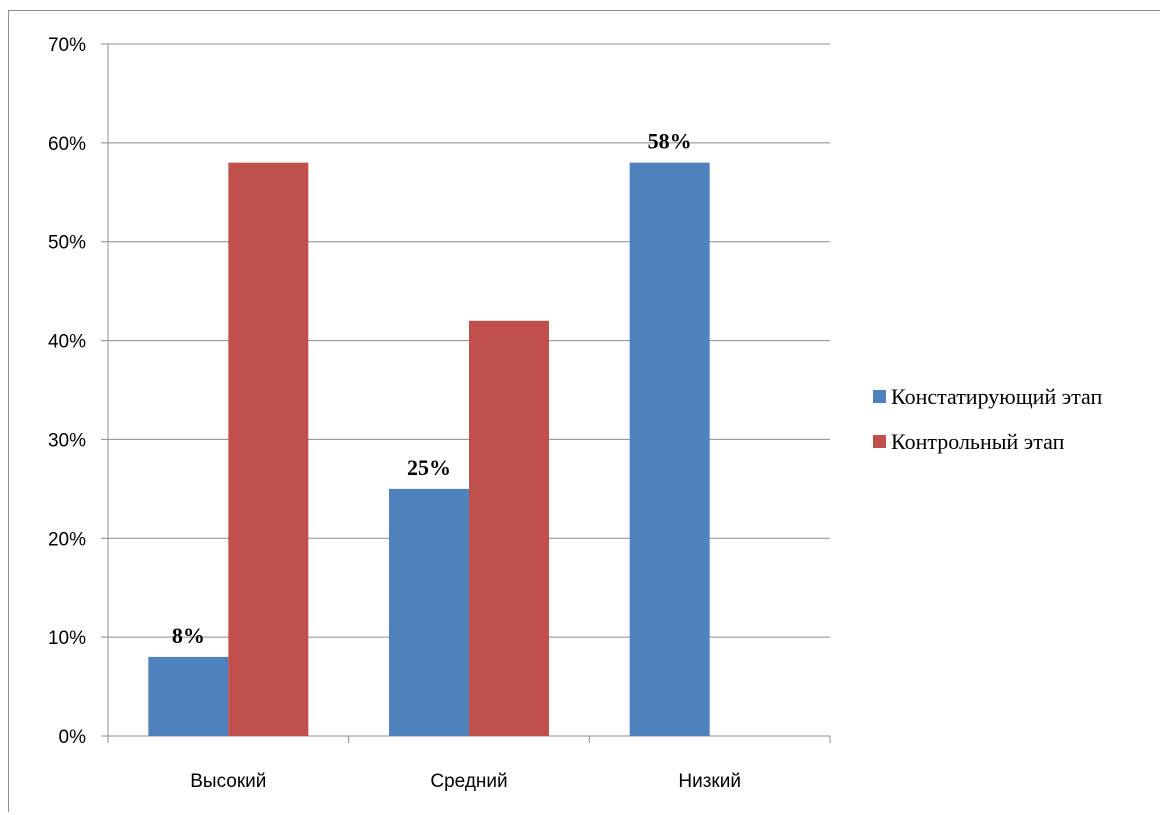 This screenshot has width=1166, height=815. What do you see at coordinates (67, 638) in the screenshot?
I see `y-tick-label: 10%` at bounding box center [67, 638].